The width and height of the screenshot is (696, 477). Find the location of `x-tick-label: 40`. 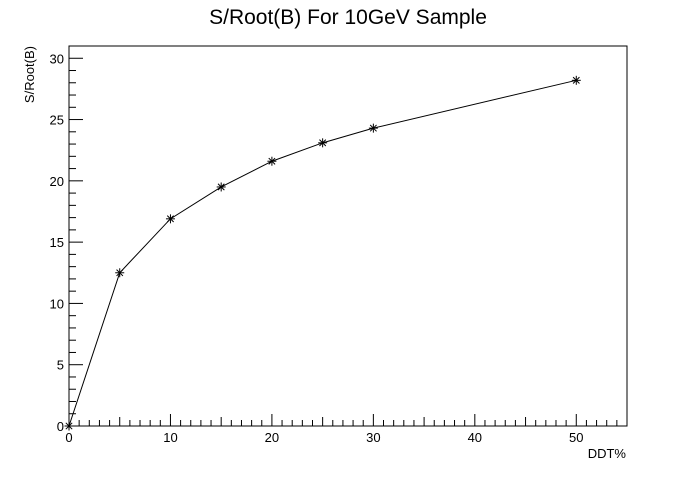

x-tick-label: 40 is located at coordinates (475, 437).